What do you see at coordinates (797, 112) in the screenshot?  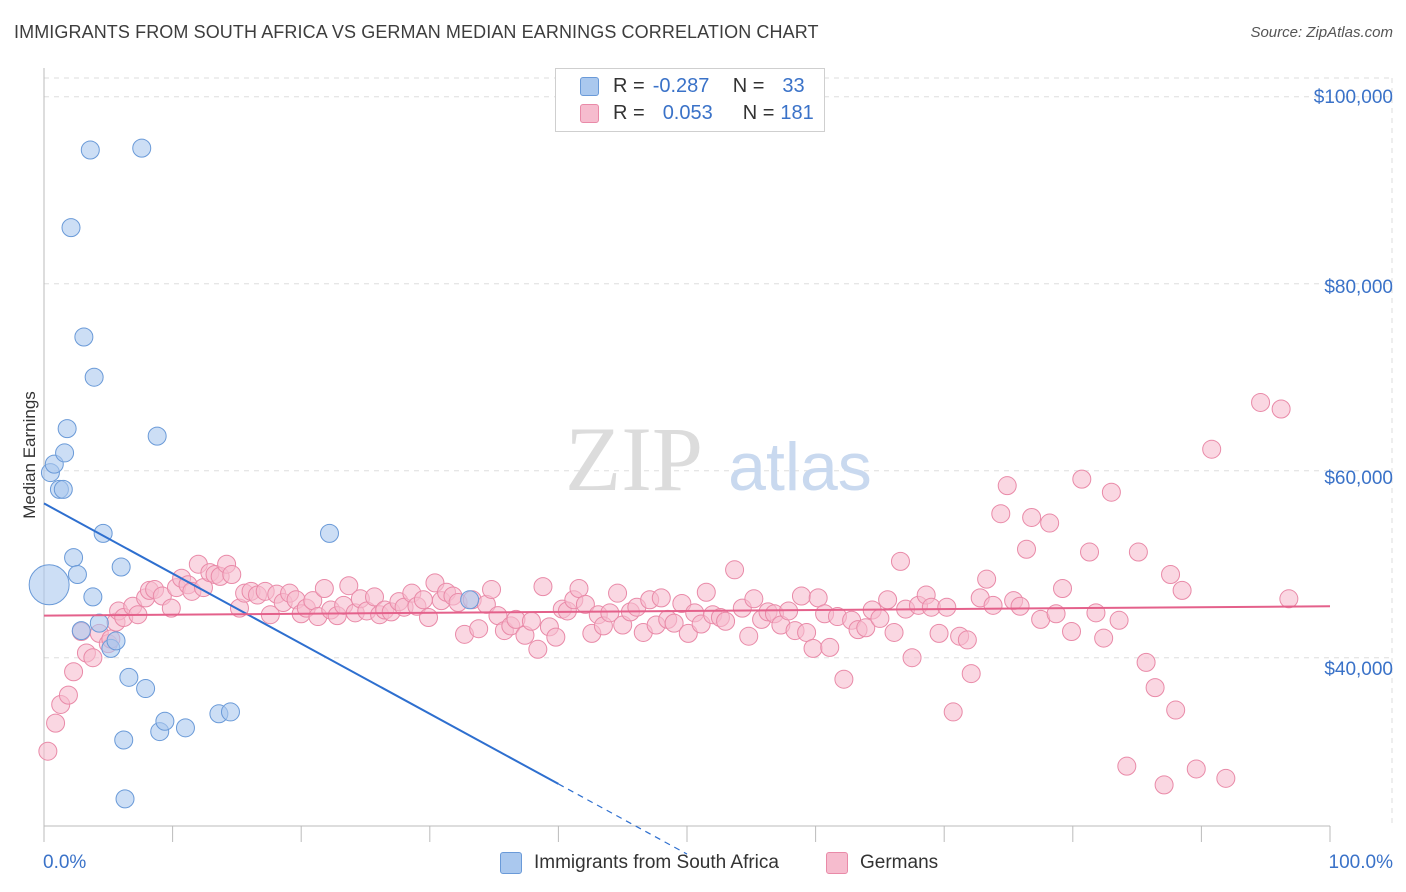 I see `legend-n-value: 181` at bounding box center [797, 112].